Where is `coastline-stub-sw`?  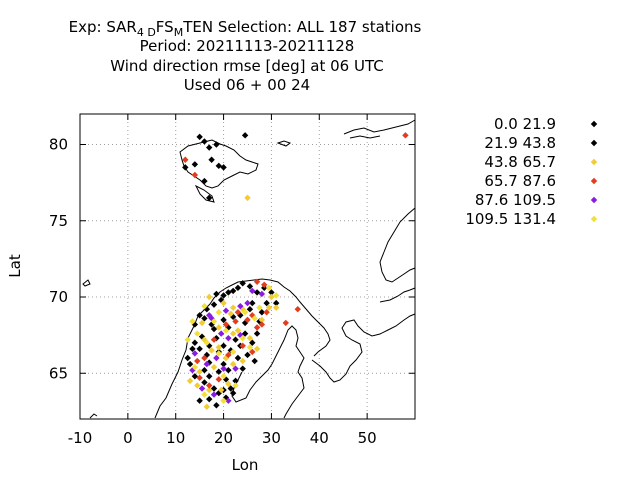 coastline-stub-sw is located at coordinates (93, 416).